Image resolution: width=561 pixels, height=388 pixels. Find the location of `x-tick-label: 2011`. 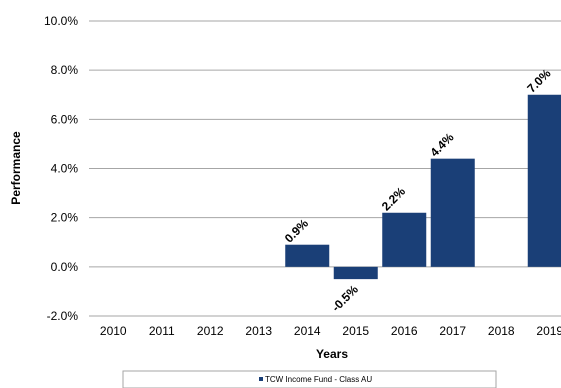

x-tick-label: 2011 is located at coordinates (162, 331).